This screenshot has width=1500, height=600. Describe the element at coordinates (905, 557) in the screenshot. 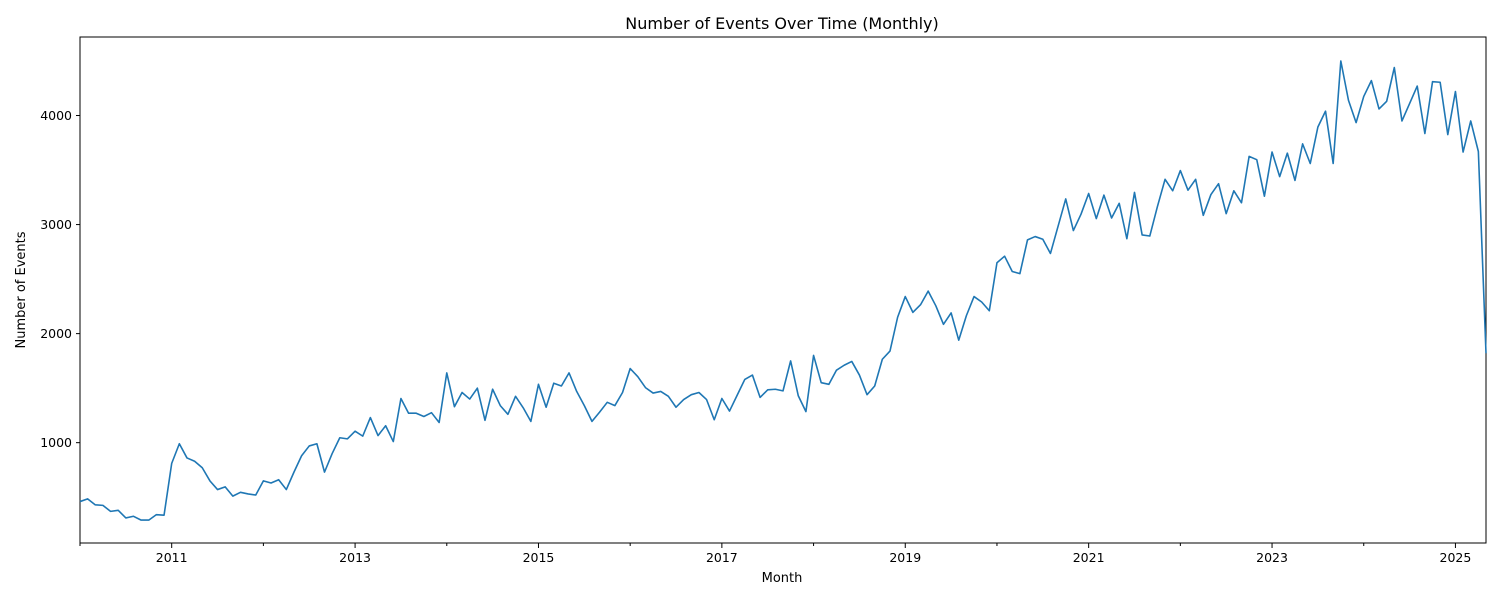

I see `x-tick-label: 2019` at that location.